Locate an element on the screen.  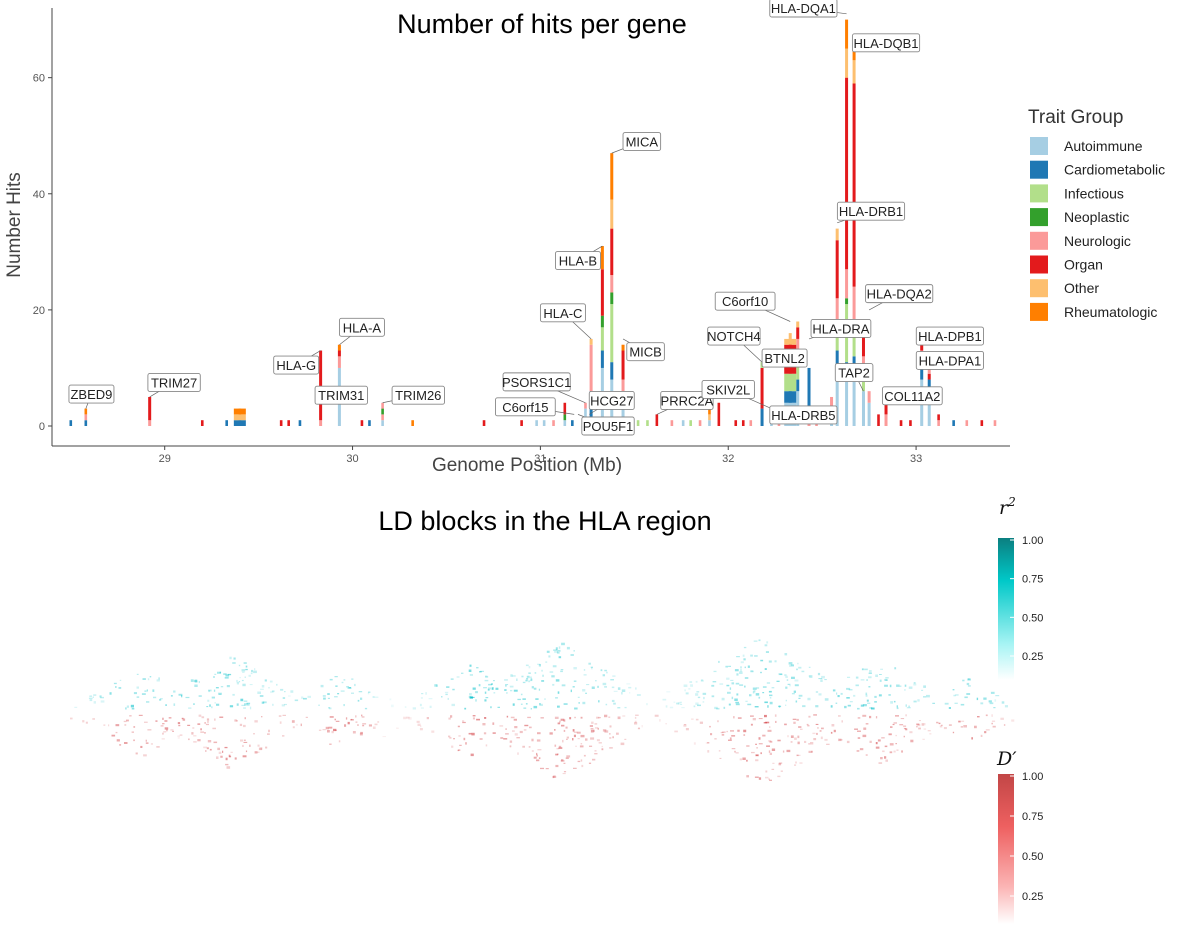
gene-label-text: SKIV2L is located at coordinates (728, 389).